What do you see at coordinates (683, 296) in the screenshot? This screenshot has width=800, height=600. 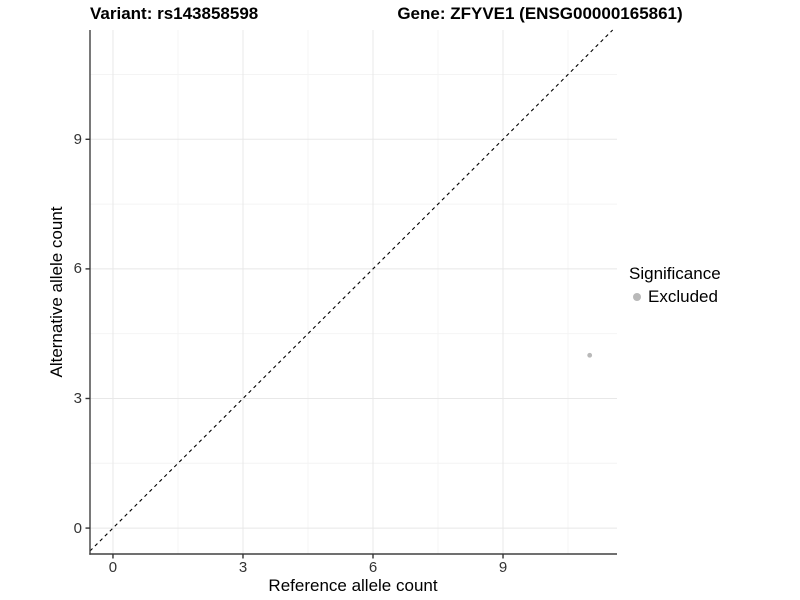 I see `legend-item-label: Excluded` at bounding box center [683, 296].